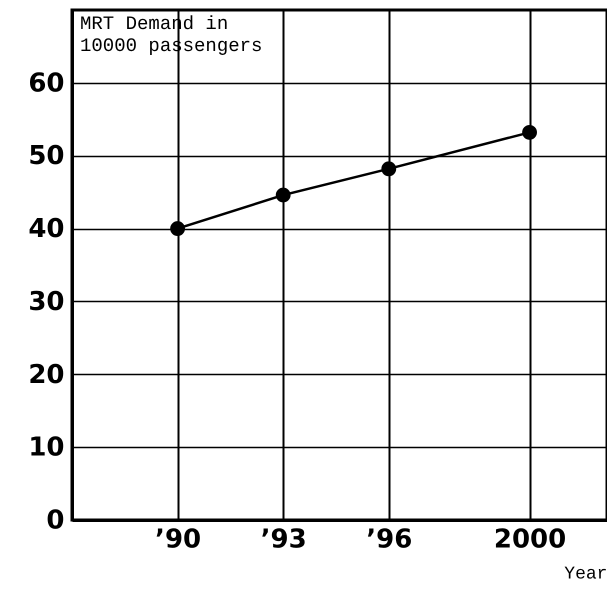  Describe the element at coordinates (586, 574) in the screenshot. I see `x-axis-title: Year` at that location.